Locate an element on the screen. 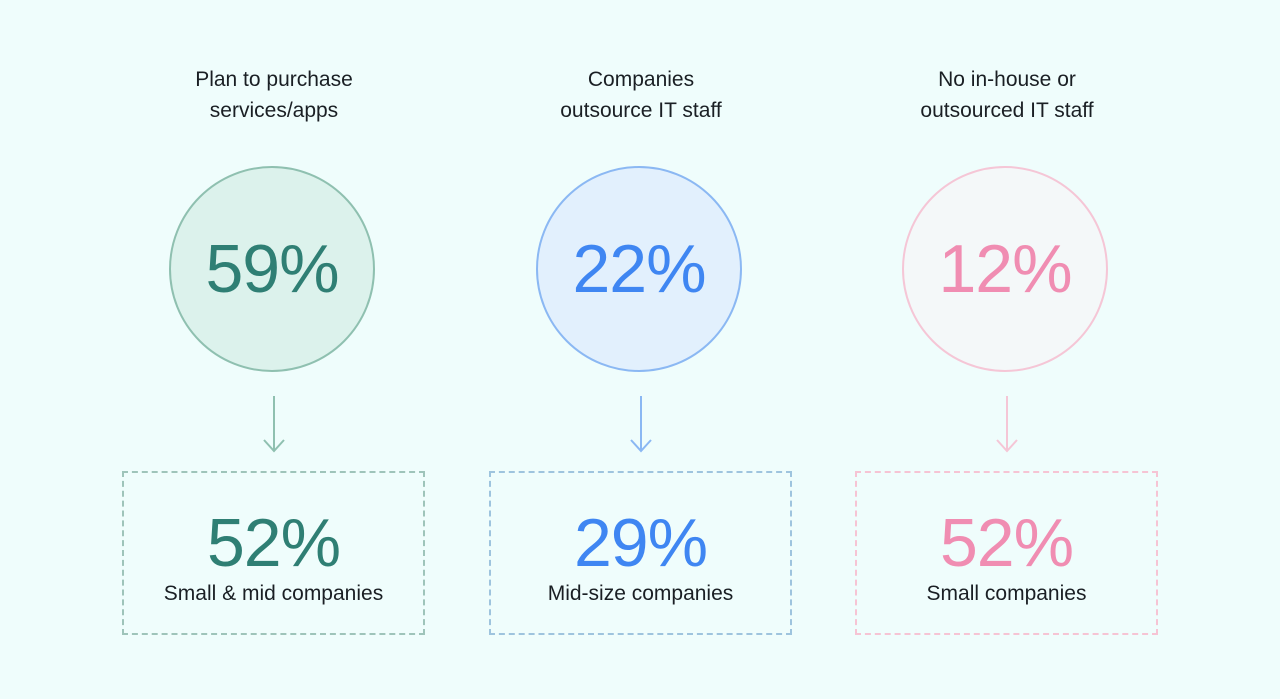 The width and height of the screenshot is (1280, 699). stat-circle: 12% is located at coordinates (1005, 269).